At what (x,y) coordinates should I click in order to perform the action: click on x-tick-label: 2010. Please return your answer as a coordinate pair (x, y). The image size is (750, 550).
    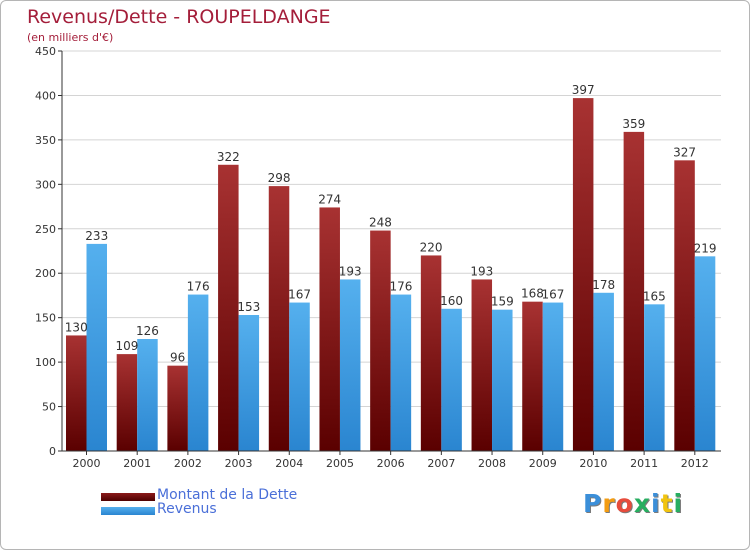
    Looking at the image, I should click on (593, 463).